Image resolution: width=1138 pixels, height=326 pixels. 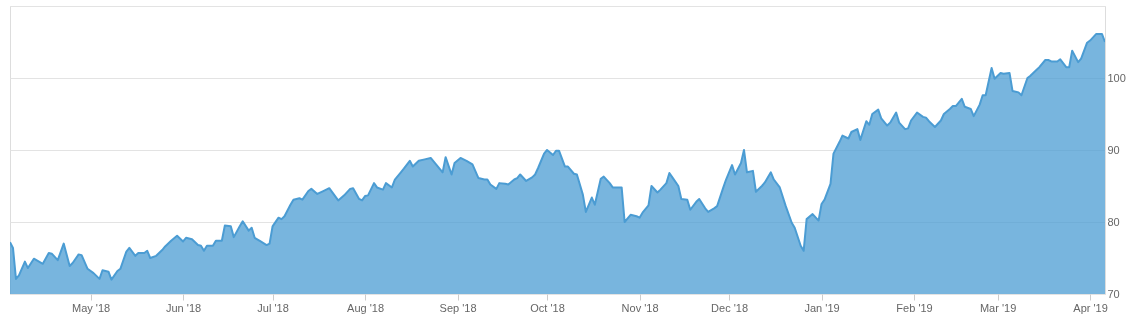 I want to click on x-tick-label: Apr '19, so click(x=1090, y=307).